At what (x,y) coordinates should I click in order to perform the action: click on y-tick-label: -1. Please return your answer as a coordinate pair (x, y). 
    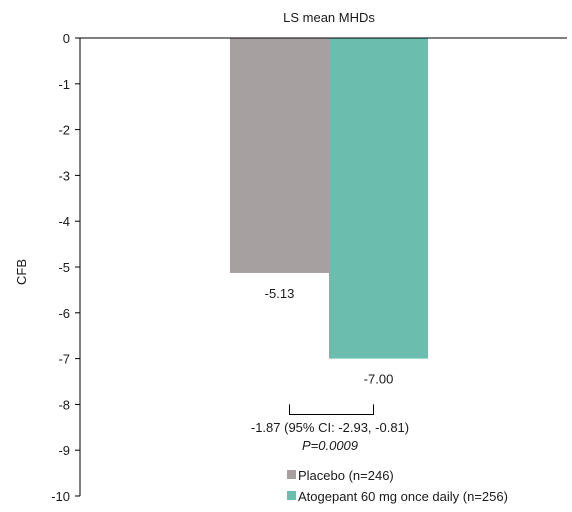
    Looking at the image, I should click on (64, 84).